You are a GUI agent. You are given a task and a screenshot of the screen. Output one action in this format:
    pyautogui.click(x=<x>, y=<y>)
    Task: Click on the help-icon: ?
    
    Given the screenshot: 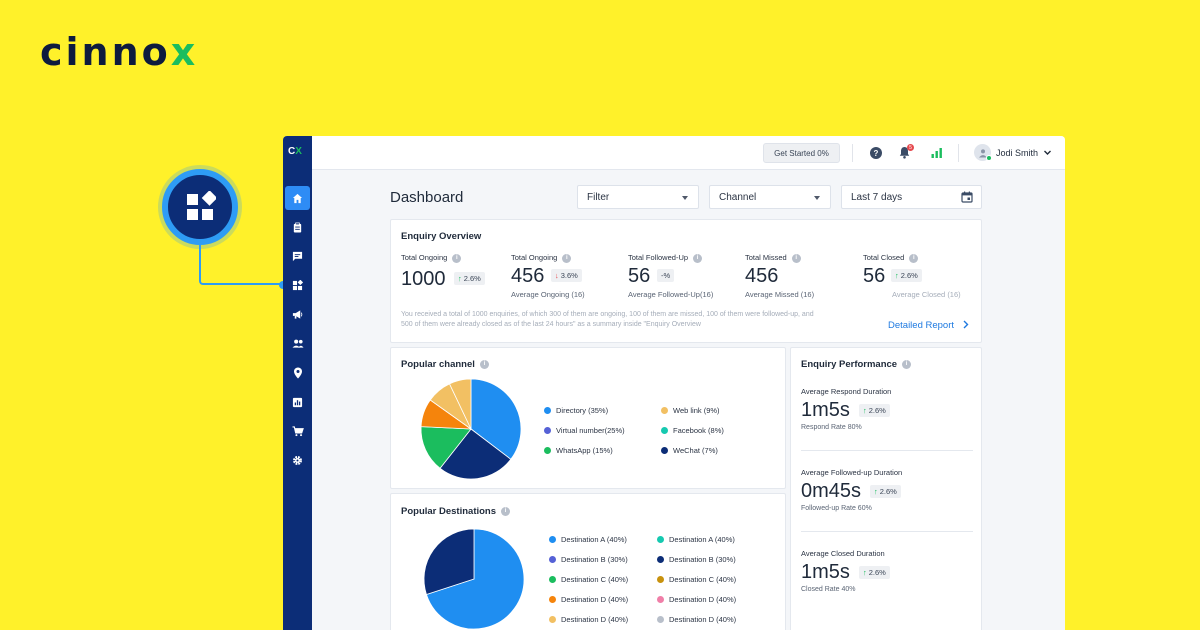 What is the action you would take?
    pyautogui.click(x=876, y=153)
    